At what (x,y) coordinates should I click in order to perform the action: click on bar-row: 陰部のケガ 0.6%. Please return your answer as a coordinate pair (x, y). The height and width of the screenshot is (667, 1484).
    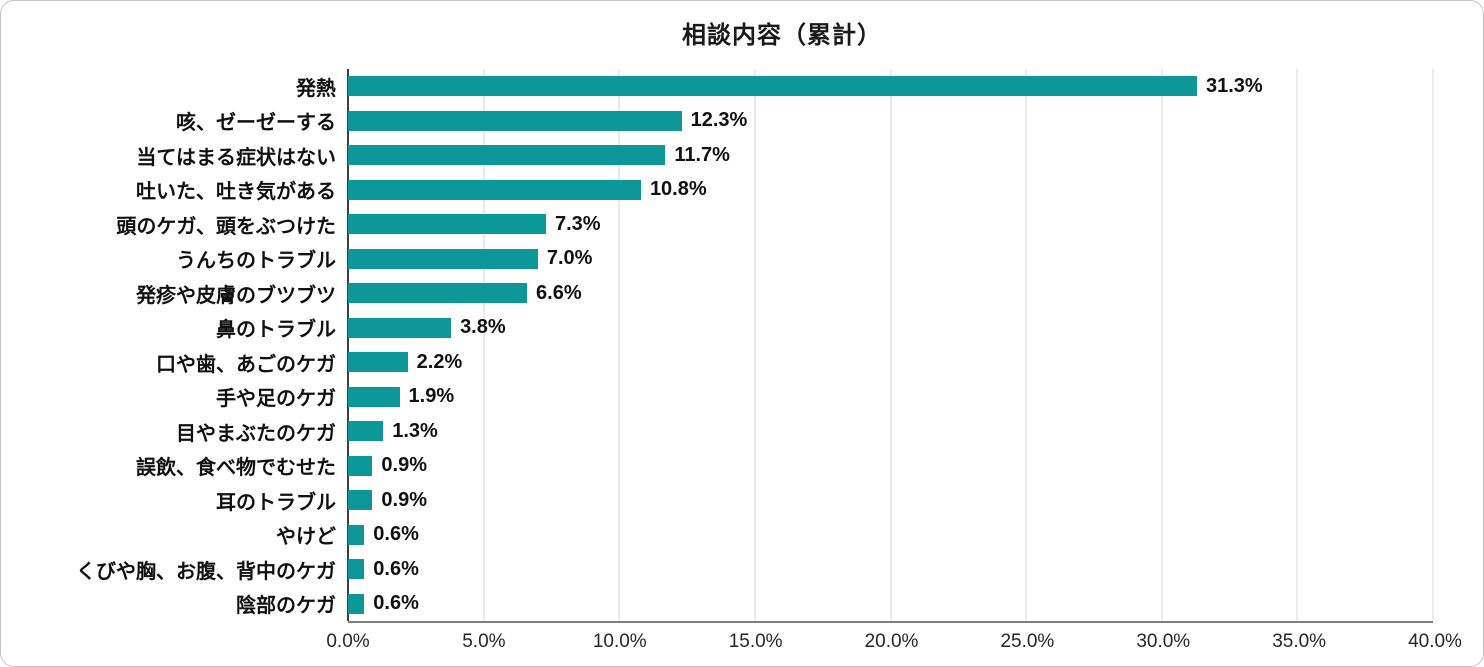
    Looking at the image, I should click on (717, 604).